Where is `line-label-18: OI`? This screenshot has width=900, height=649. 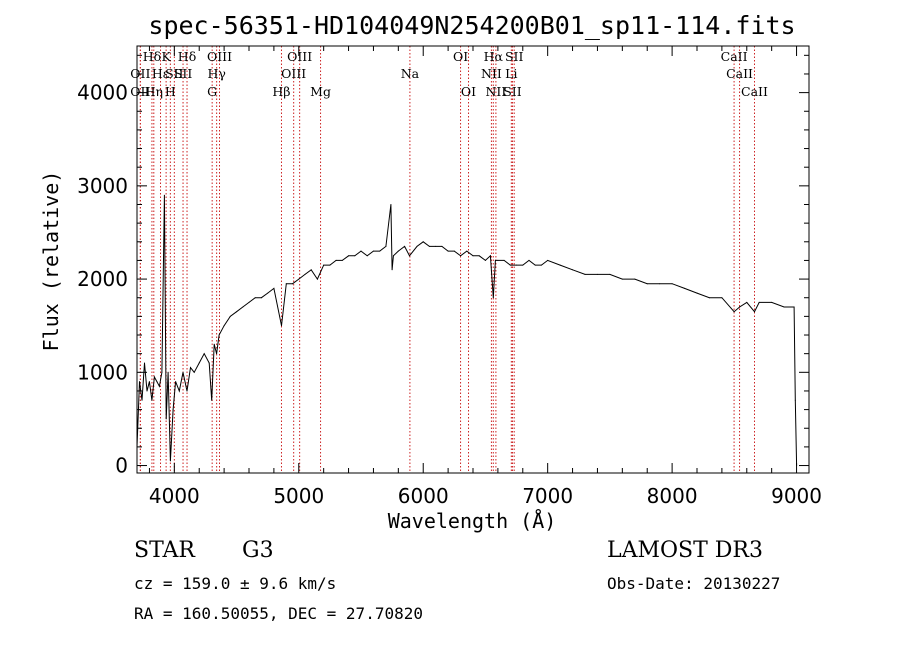 line-label-18: OI is located at coordinates (460, 56).